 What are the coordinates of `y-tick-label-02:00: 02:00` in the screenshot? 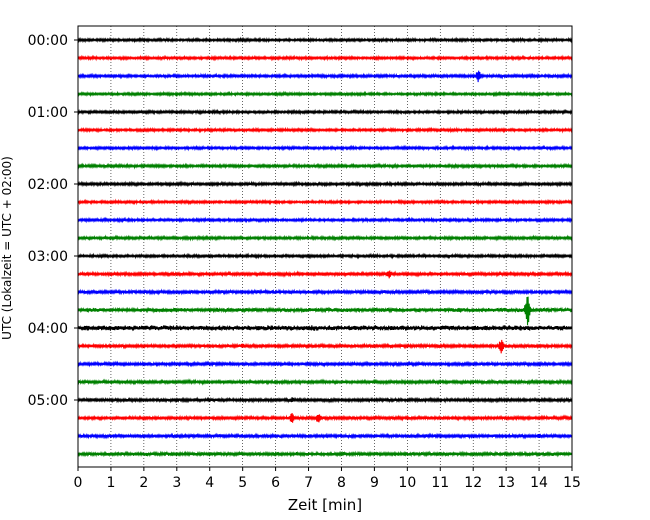 It's located at (48, 185).